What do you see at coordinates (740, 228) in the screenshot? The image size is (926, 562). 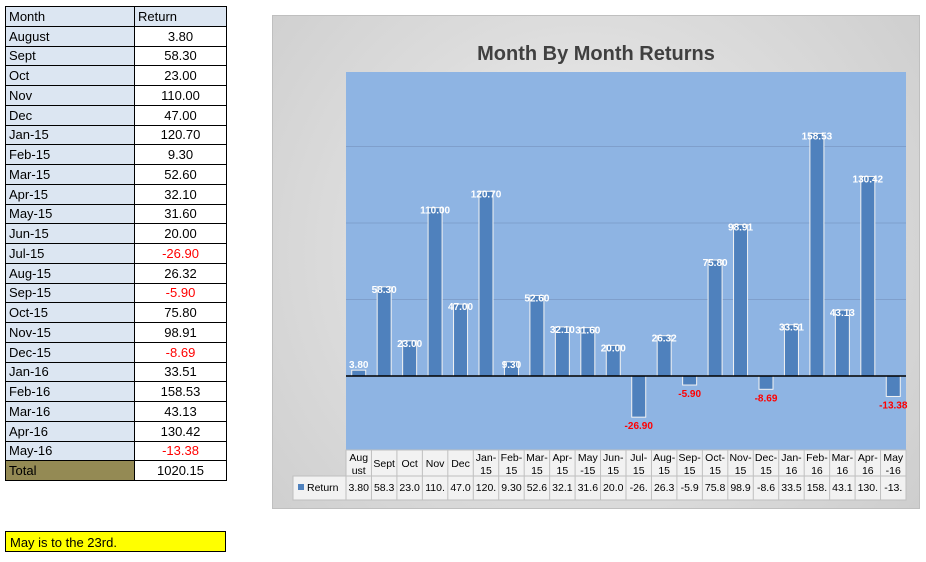 I see `data-label: 98.91` at bounding box center [740, 228].